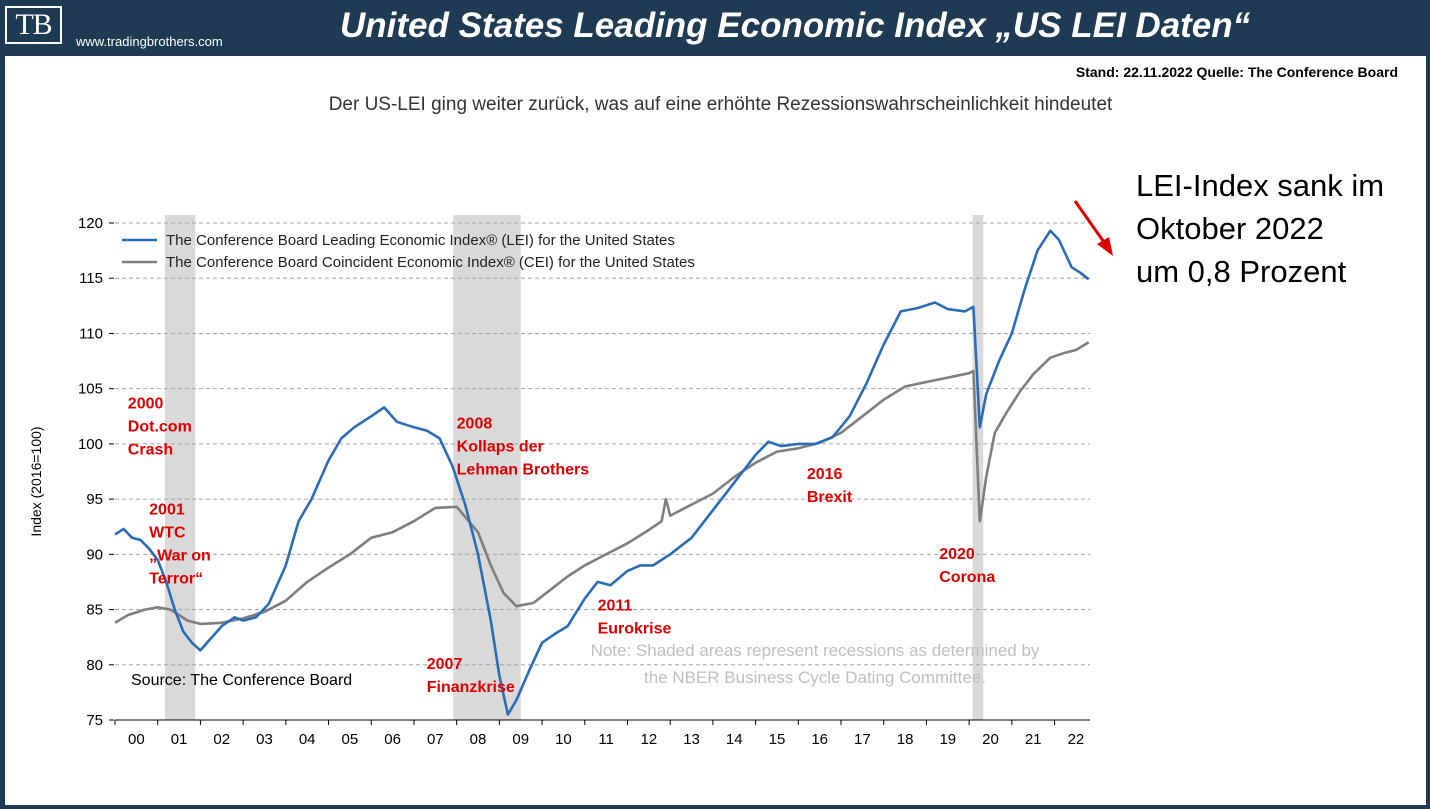  I want to click on x-tick-label: 14, so click(734, 739).